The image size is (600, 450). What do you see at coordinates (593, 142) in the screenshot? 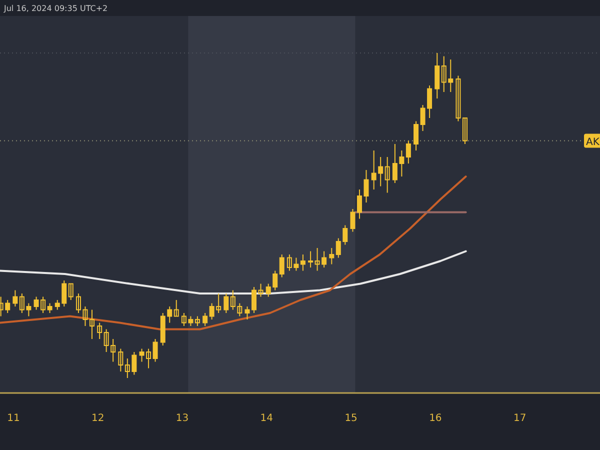
I see `ref-line-label: AK` at bounding box center [593, 142].